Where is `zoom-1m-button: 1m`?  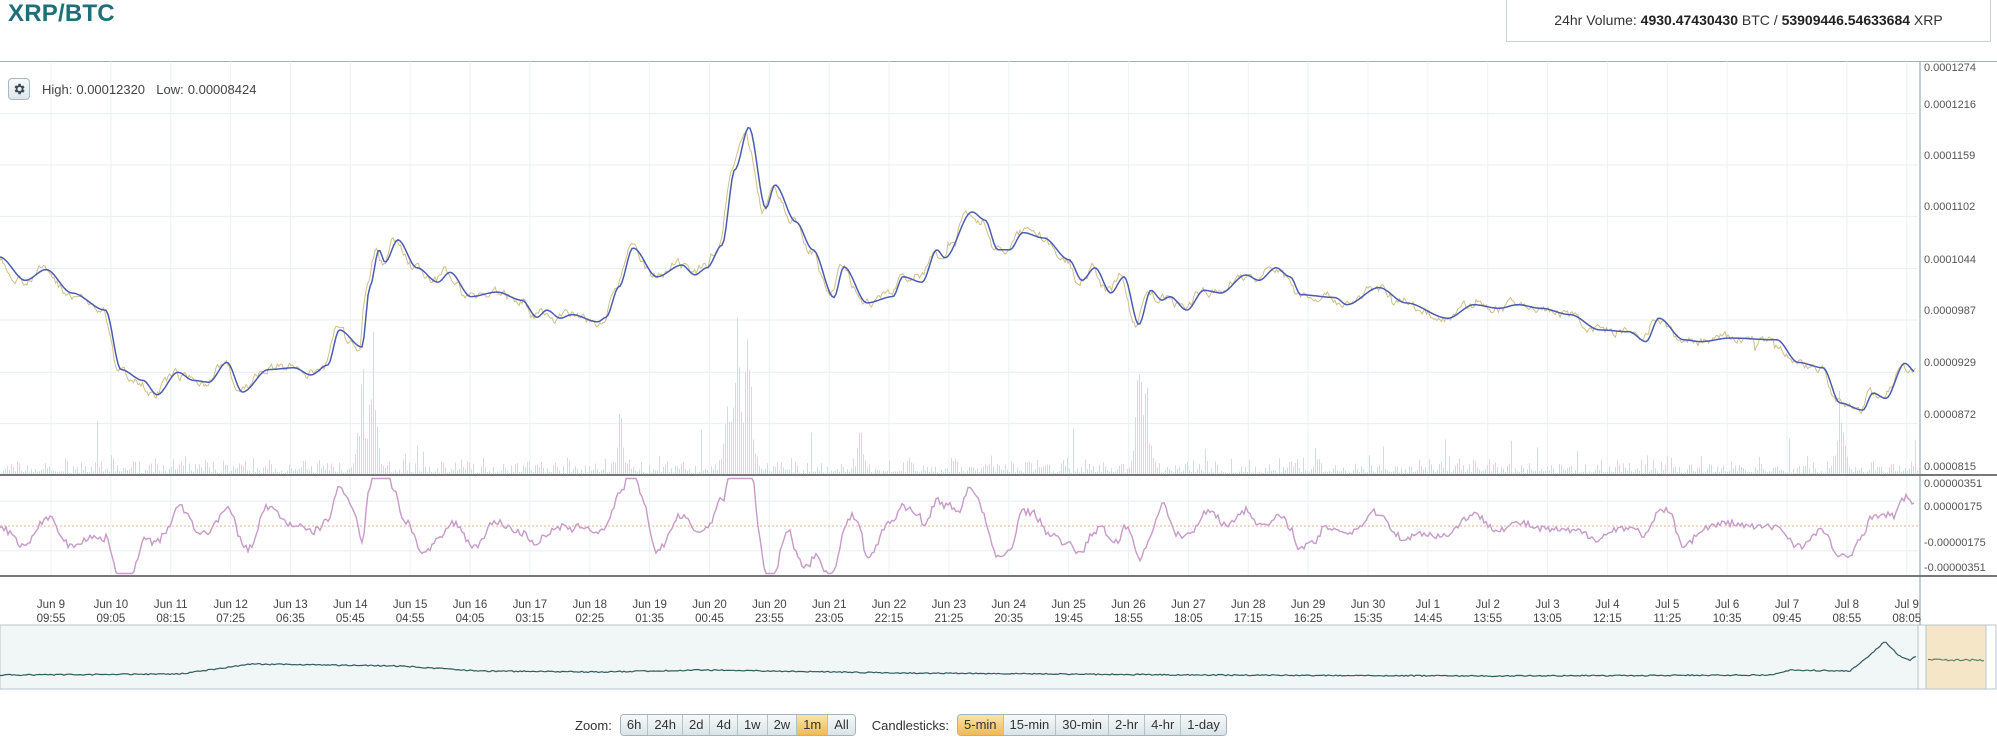
zoom-1m-button: 1m is located at coordinates (813, 725).